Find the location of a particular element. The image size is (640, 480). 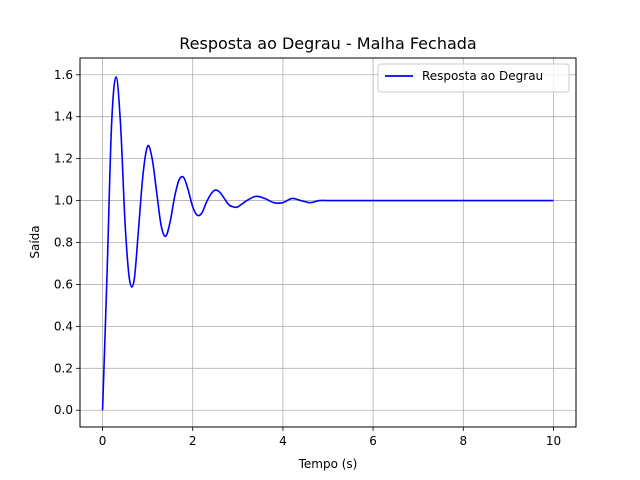

legend: Resposta ao Degrau is located at coordinates (473, 78).